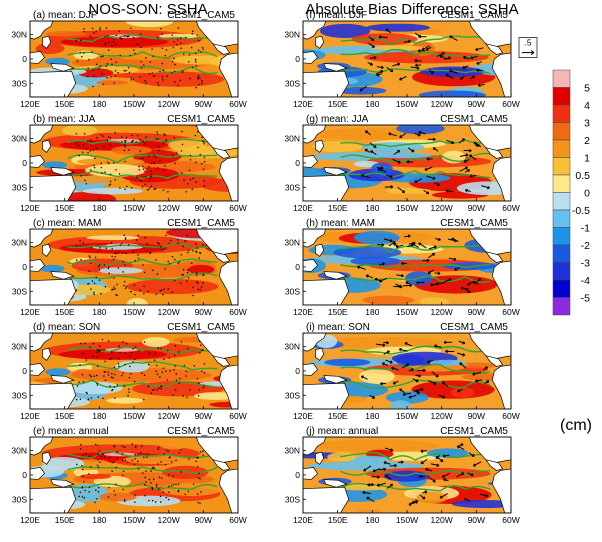 This screenshot has width=602, height=542. What do you see at coordinates (64, 119) in the screenshot?
I see `panel-label: (b) mean: JJA` at bounding box center [64, 119].